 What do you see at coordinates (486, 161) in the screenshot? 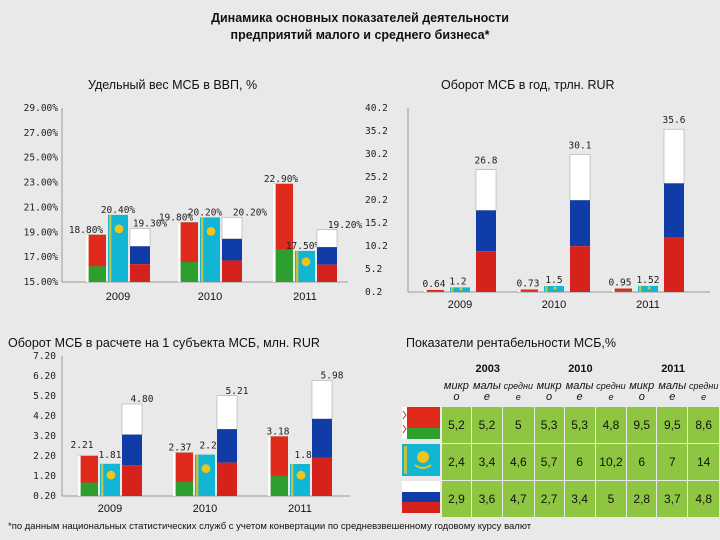
I see `data-label: 26.8` at bounding box center [486, 161].